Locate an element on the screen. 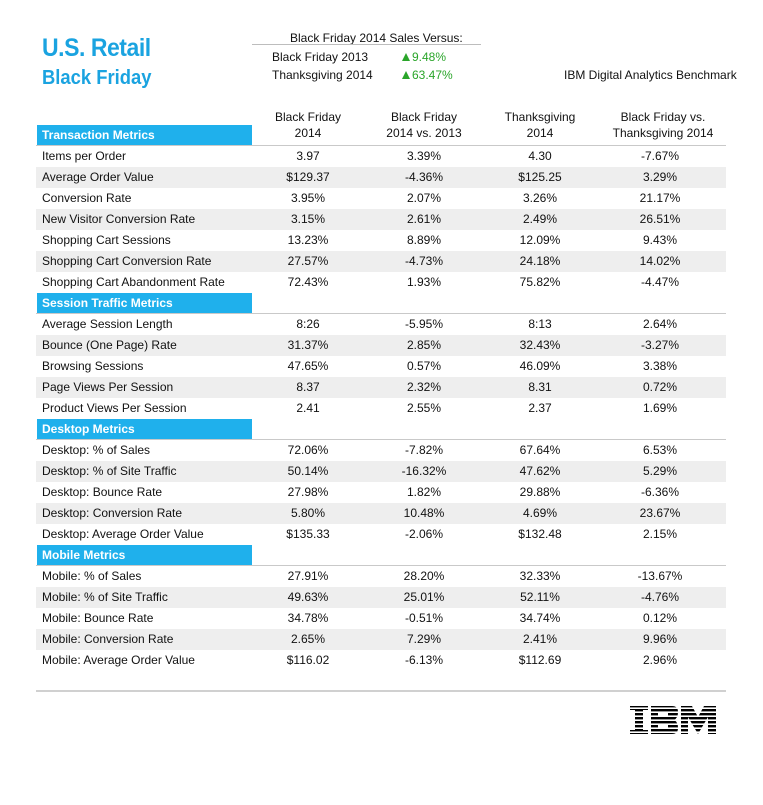 The height and width of the screenshot is (805, 763). section-header: Session Traffic Metrics is located at coordinates (144, 303).